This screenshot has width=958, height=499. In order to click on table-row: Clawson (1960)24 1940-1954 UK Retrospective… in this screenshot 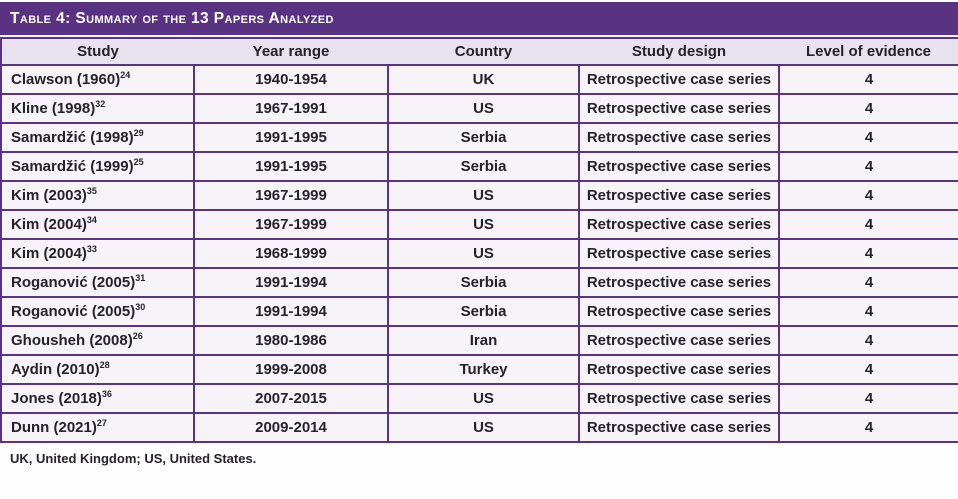, I will do `click(479, 79)`.